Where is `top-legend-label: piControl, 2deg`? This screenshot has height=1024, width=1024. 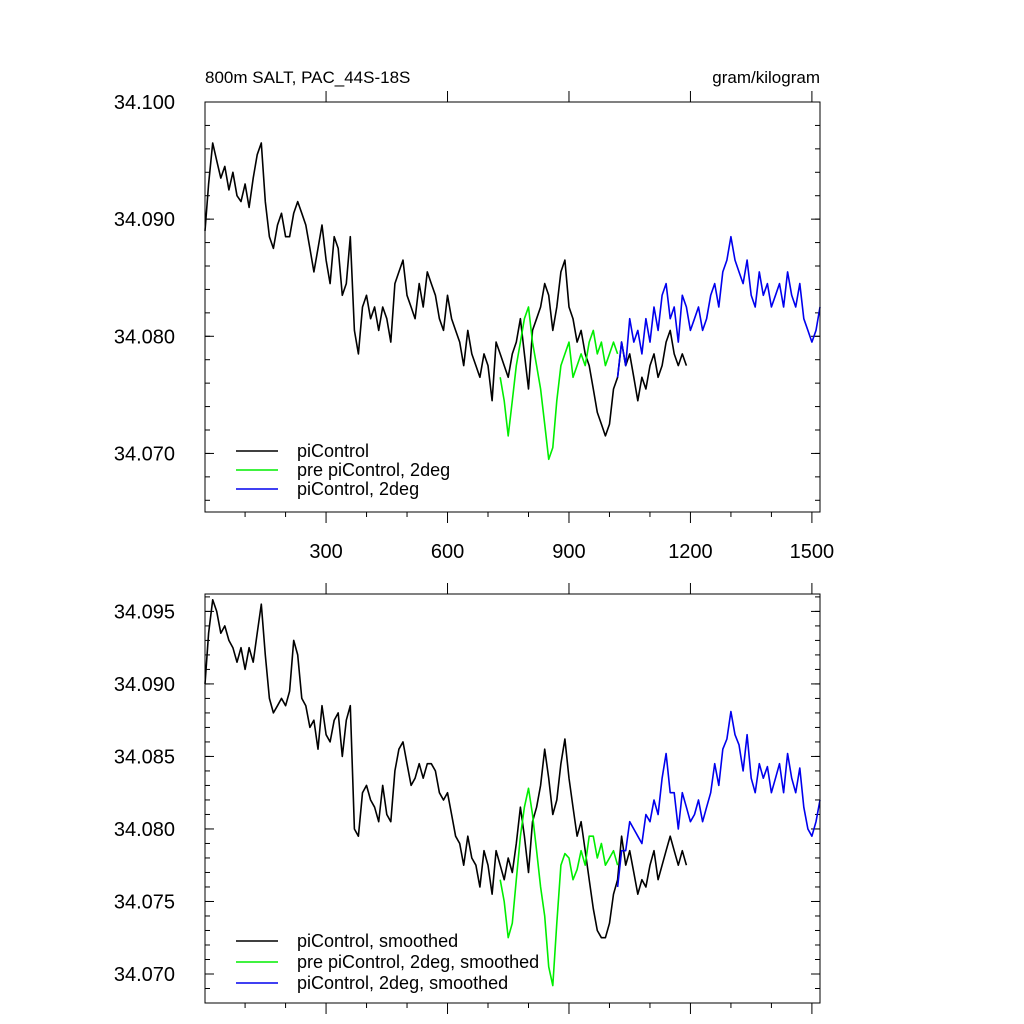
top-legend-label: piControl, 2deg is located at coordinates (358, 489).